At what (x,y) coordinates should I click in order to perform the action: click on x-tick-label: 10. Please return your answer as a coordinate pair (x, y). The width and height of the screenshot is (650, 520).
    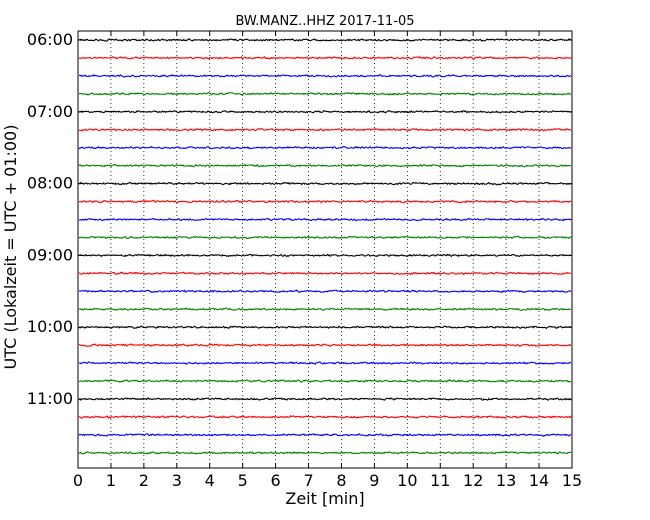
    Looking at the image, I should click on (407, 480).